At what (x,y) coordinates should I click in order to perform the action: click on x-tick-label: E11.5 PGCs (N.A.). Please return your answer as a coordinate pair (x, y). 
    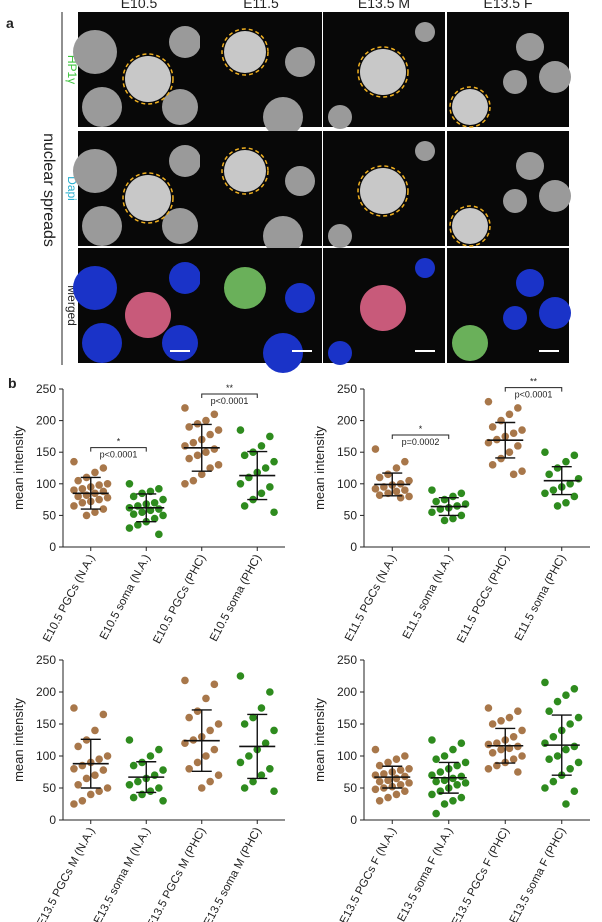
    Looking at the image, I should click on (371, 598).